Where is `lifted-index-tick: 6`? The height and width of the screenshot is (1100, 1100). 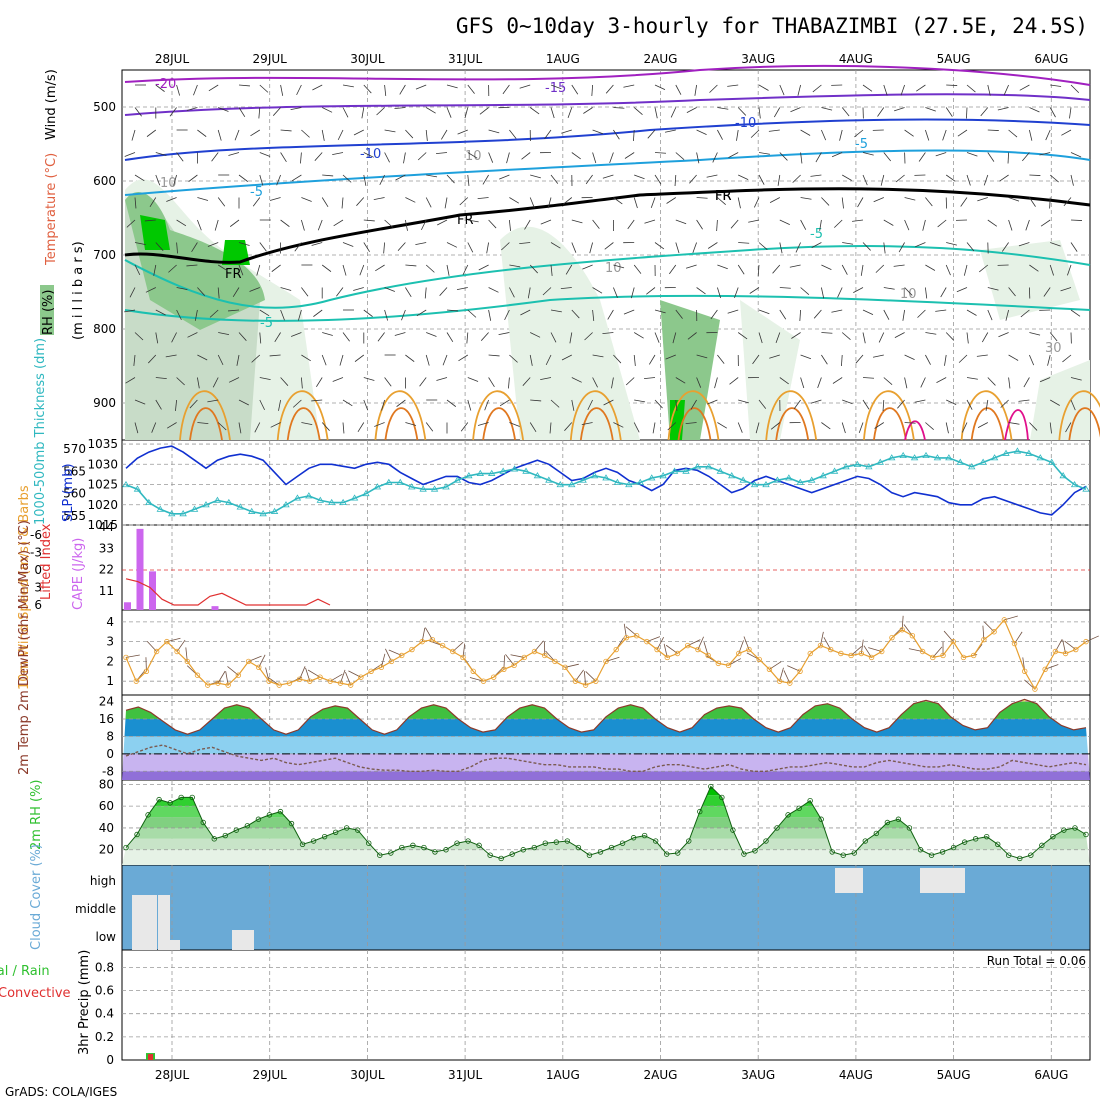 lifted-index-tick: 6 is located at coordinates (38, 605).